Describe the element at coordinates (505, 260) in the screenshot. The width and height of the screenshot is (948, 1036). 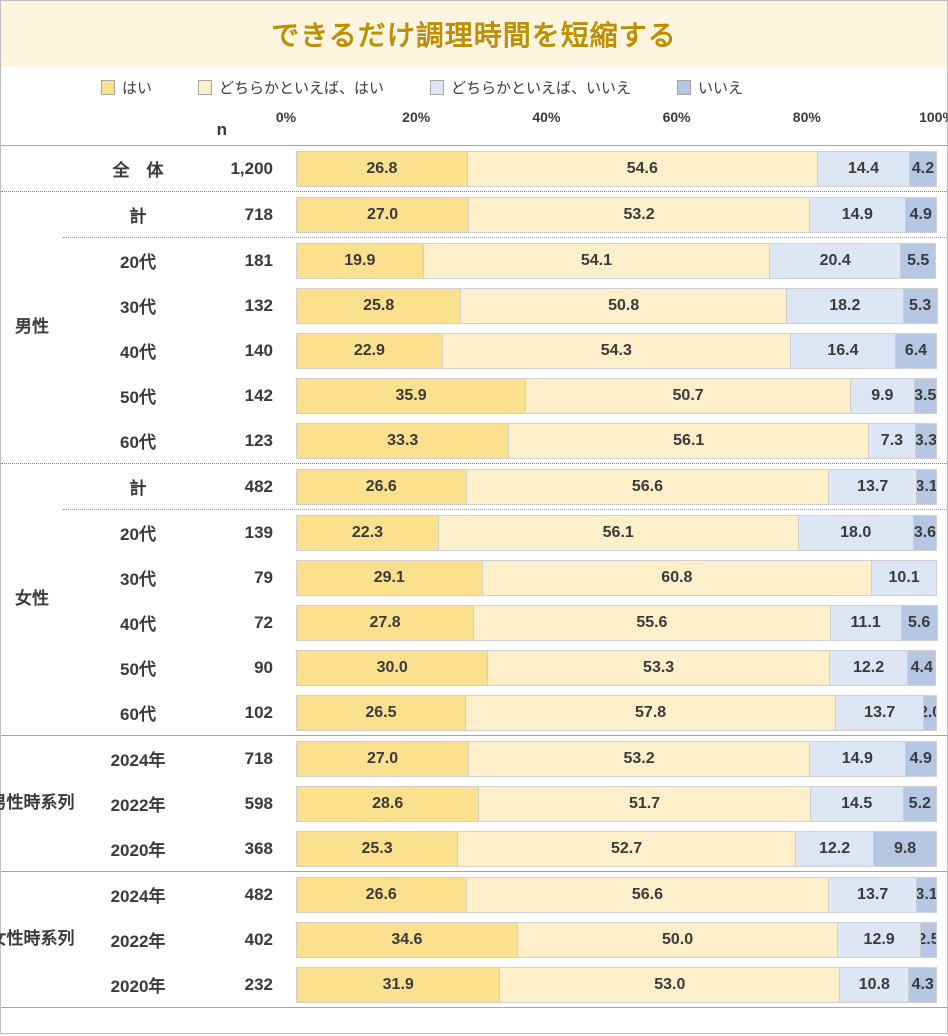
I see `table-row: 20代 181 19.9 54.1 20.4 5.5` at that location.